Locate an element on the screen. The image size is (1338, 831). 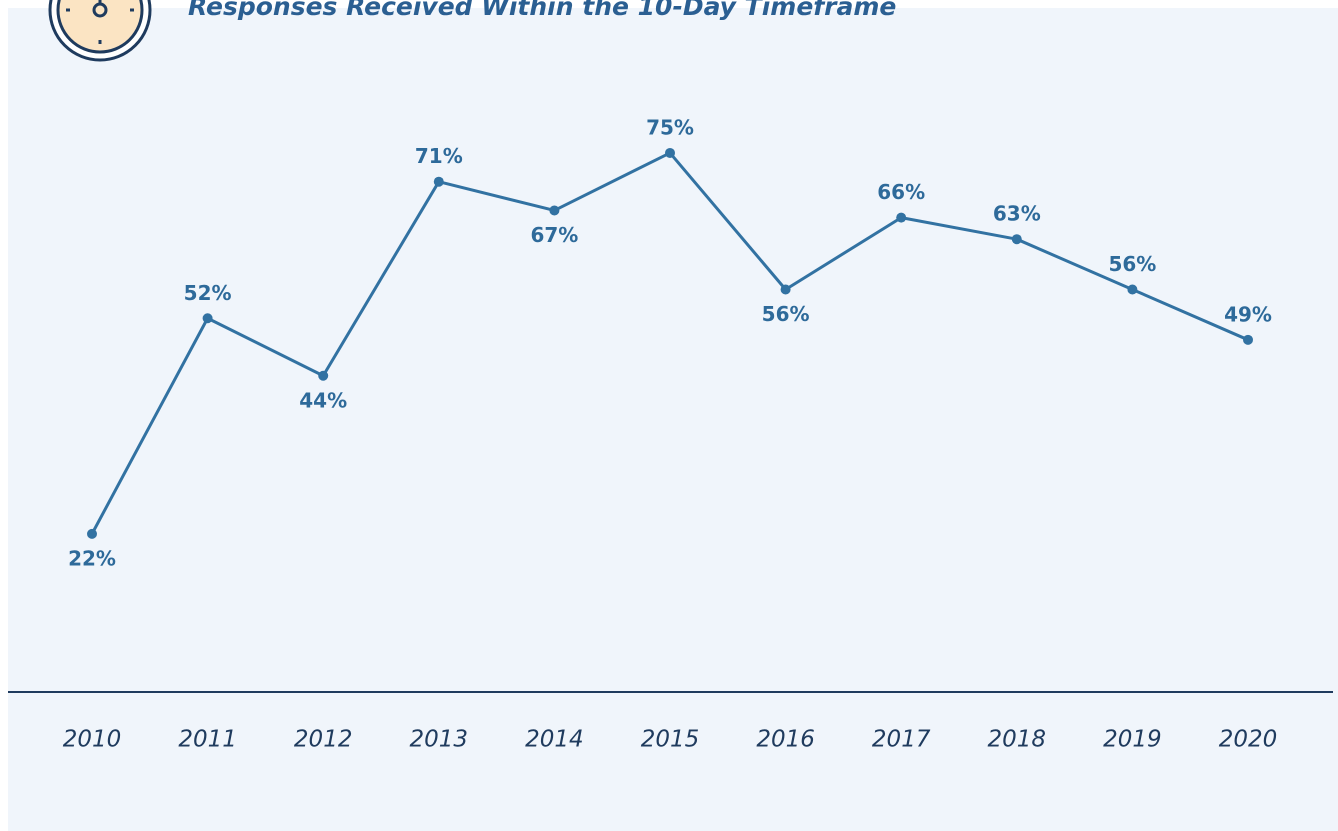
x-tick-label: 2012 is located at coordinates (323, 740).